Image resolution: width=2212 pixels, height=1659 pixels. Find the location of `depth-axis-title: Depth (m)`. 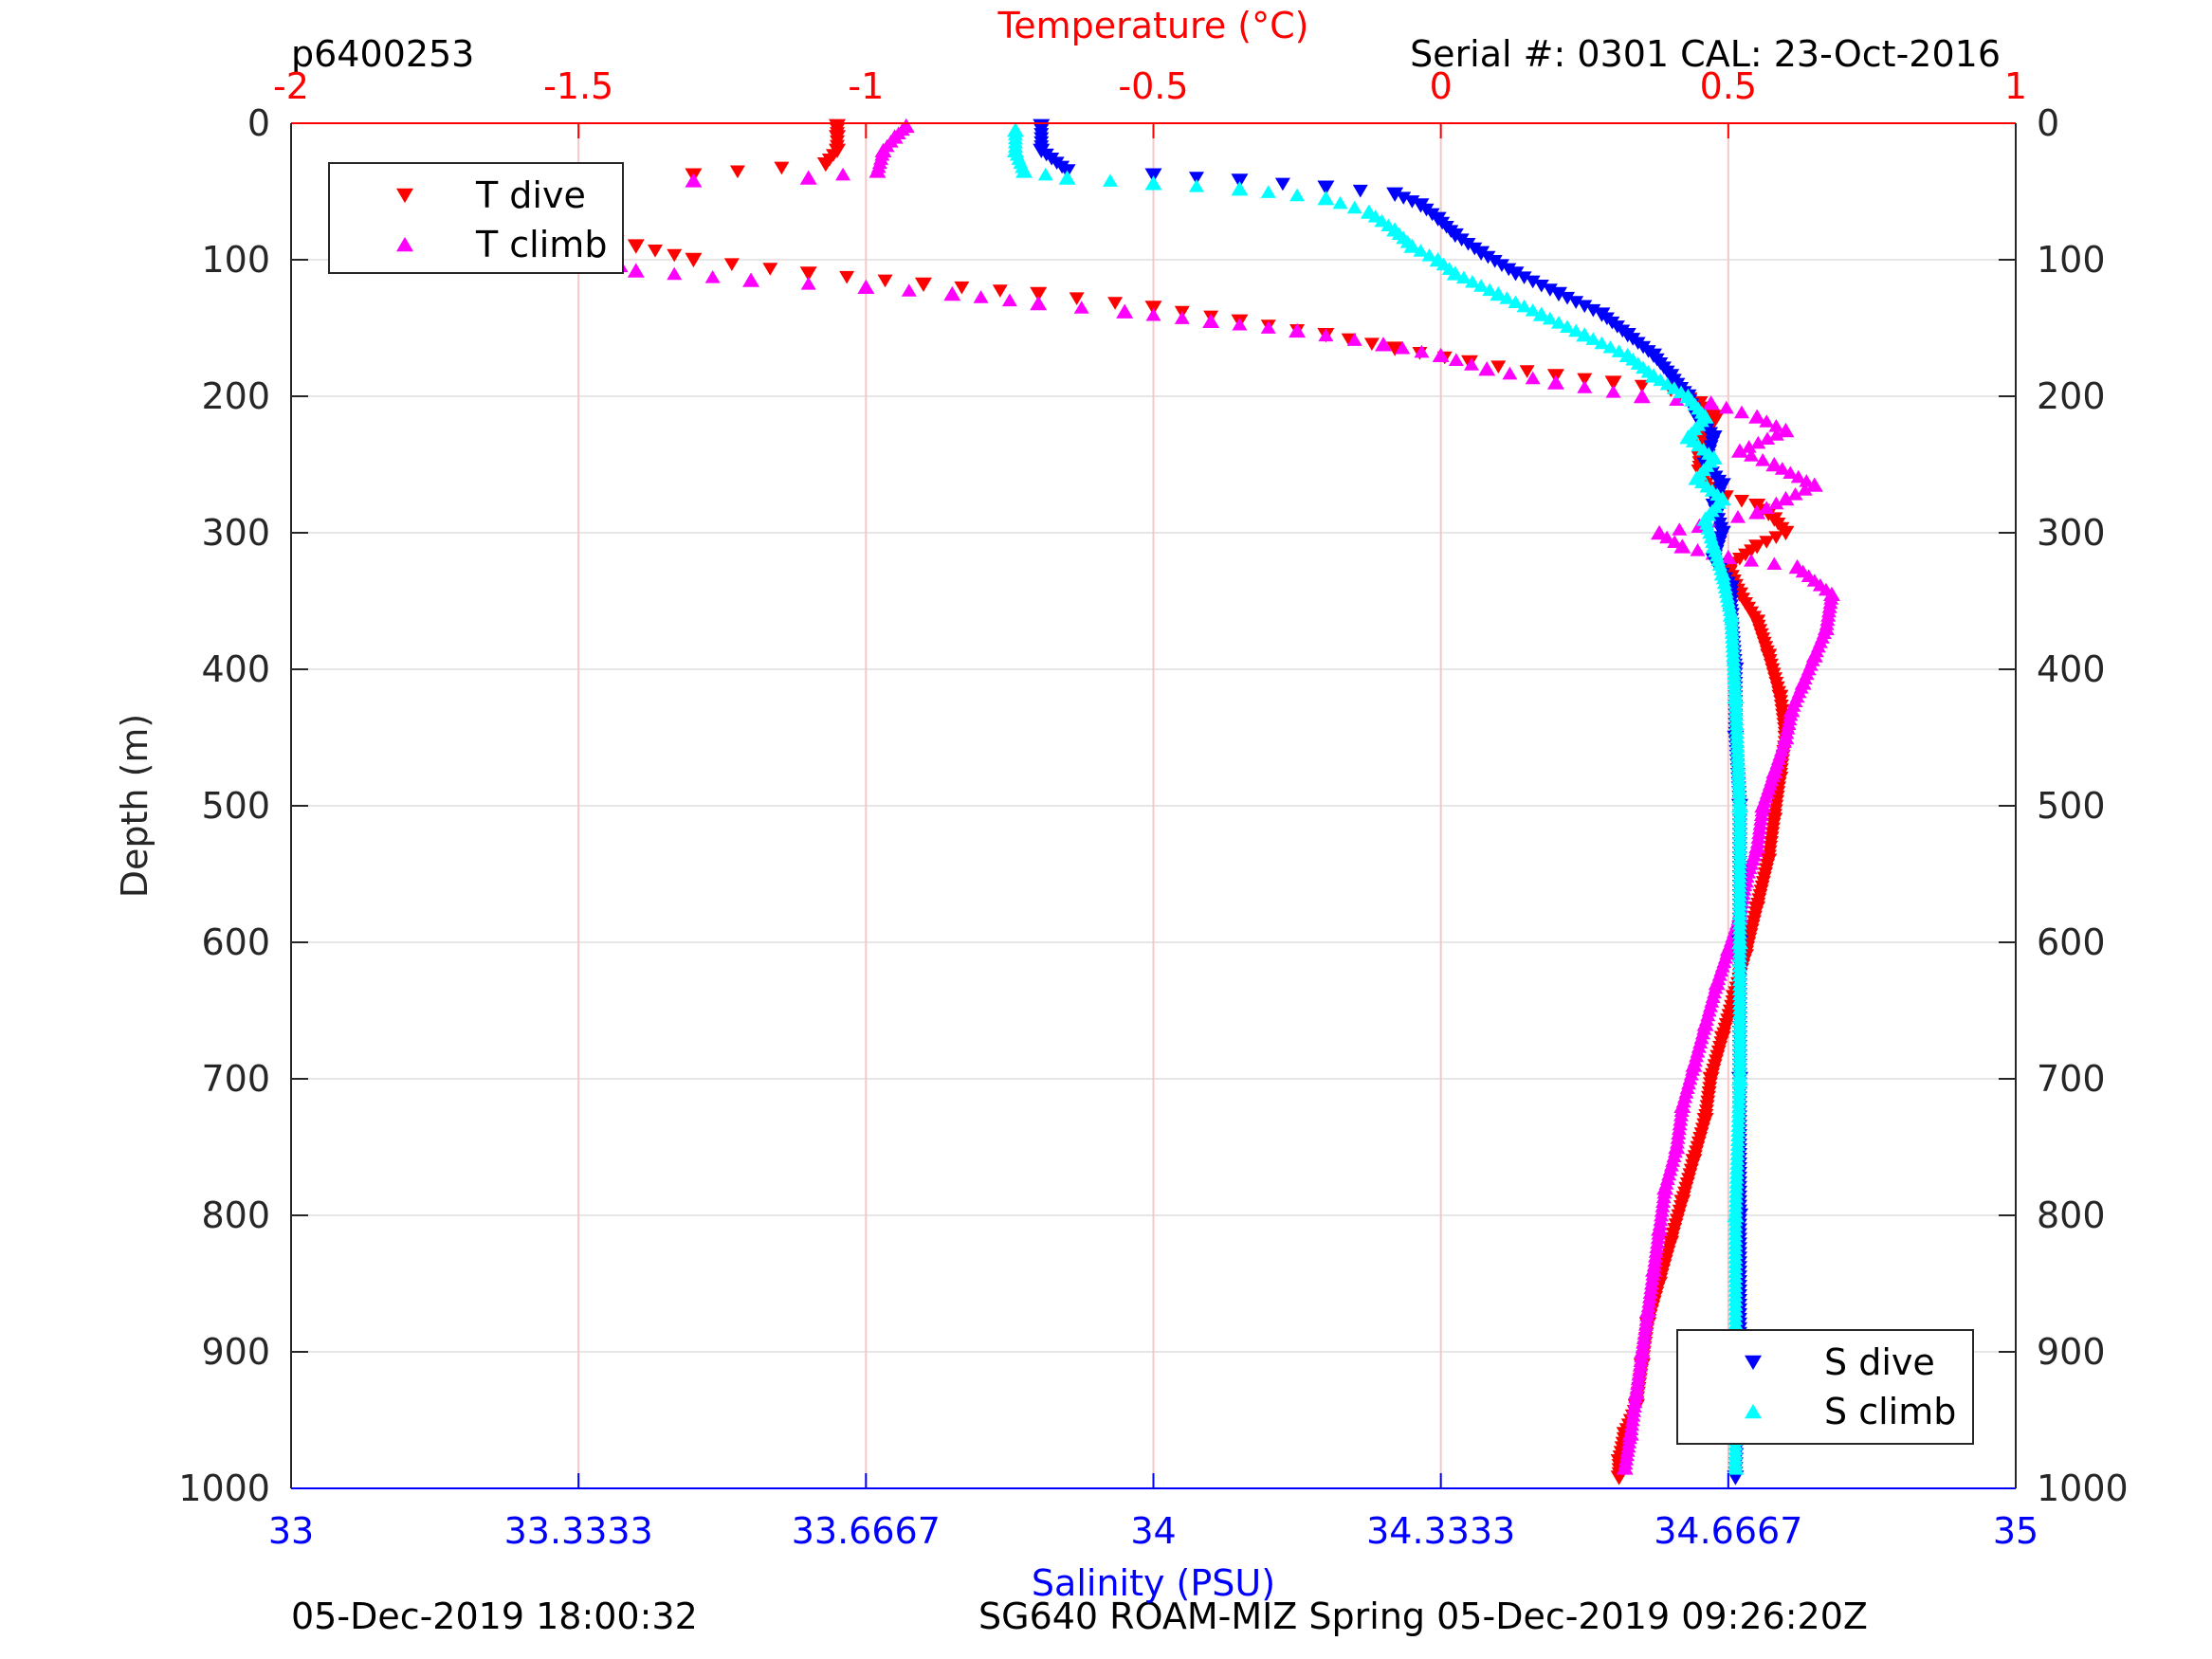

depth-axis-title: Depth (m) is located at coordinates (134, 806).